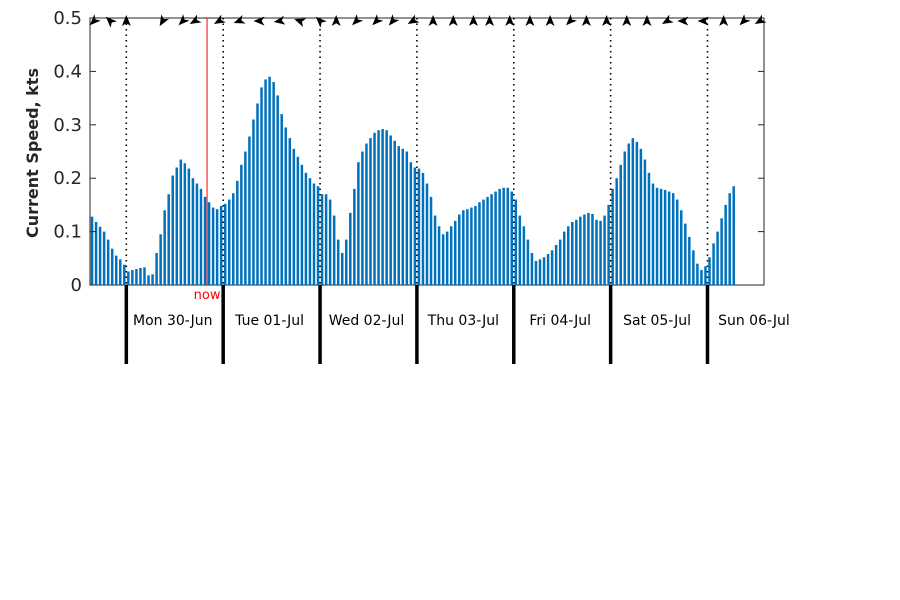 The image size is (900, 600). What do you see at coordinates (67, 125) in the screenshot?
I see `y-tick-label: 0.3` at bounding box center [67, 125].